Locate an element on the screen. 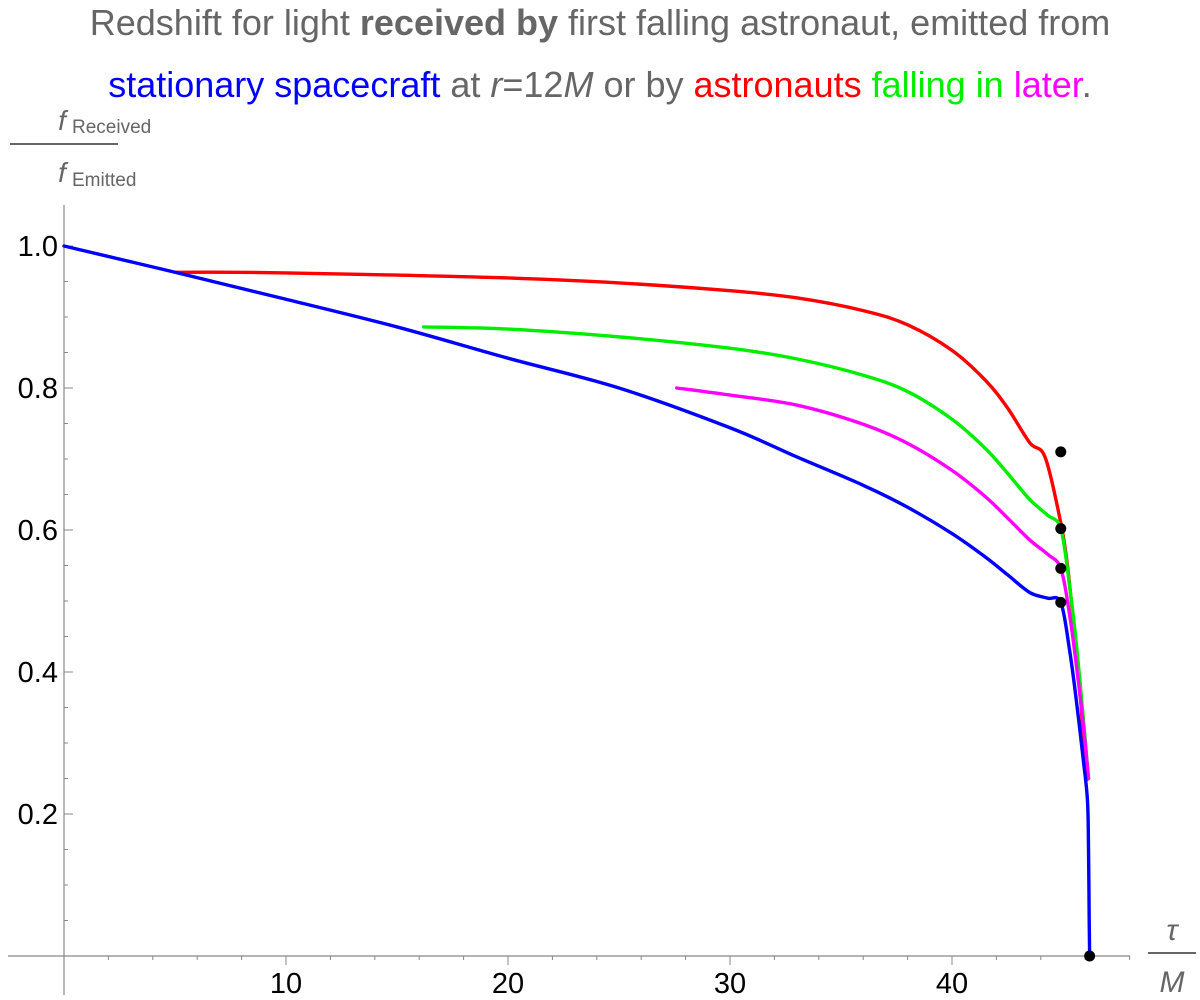 Image resolution: width=1200 pixels, height=1000 pixels. series-line-magenta is located at coordinates (883, 583).